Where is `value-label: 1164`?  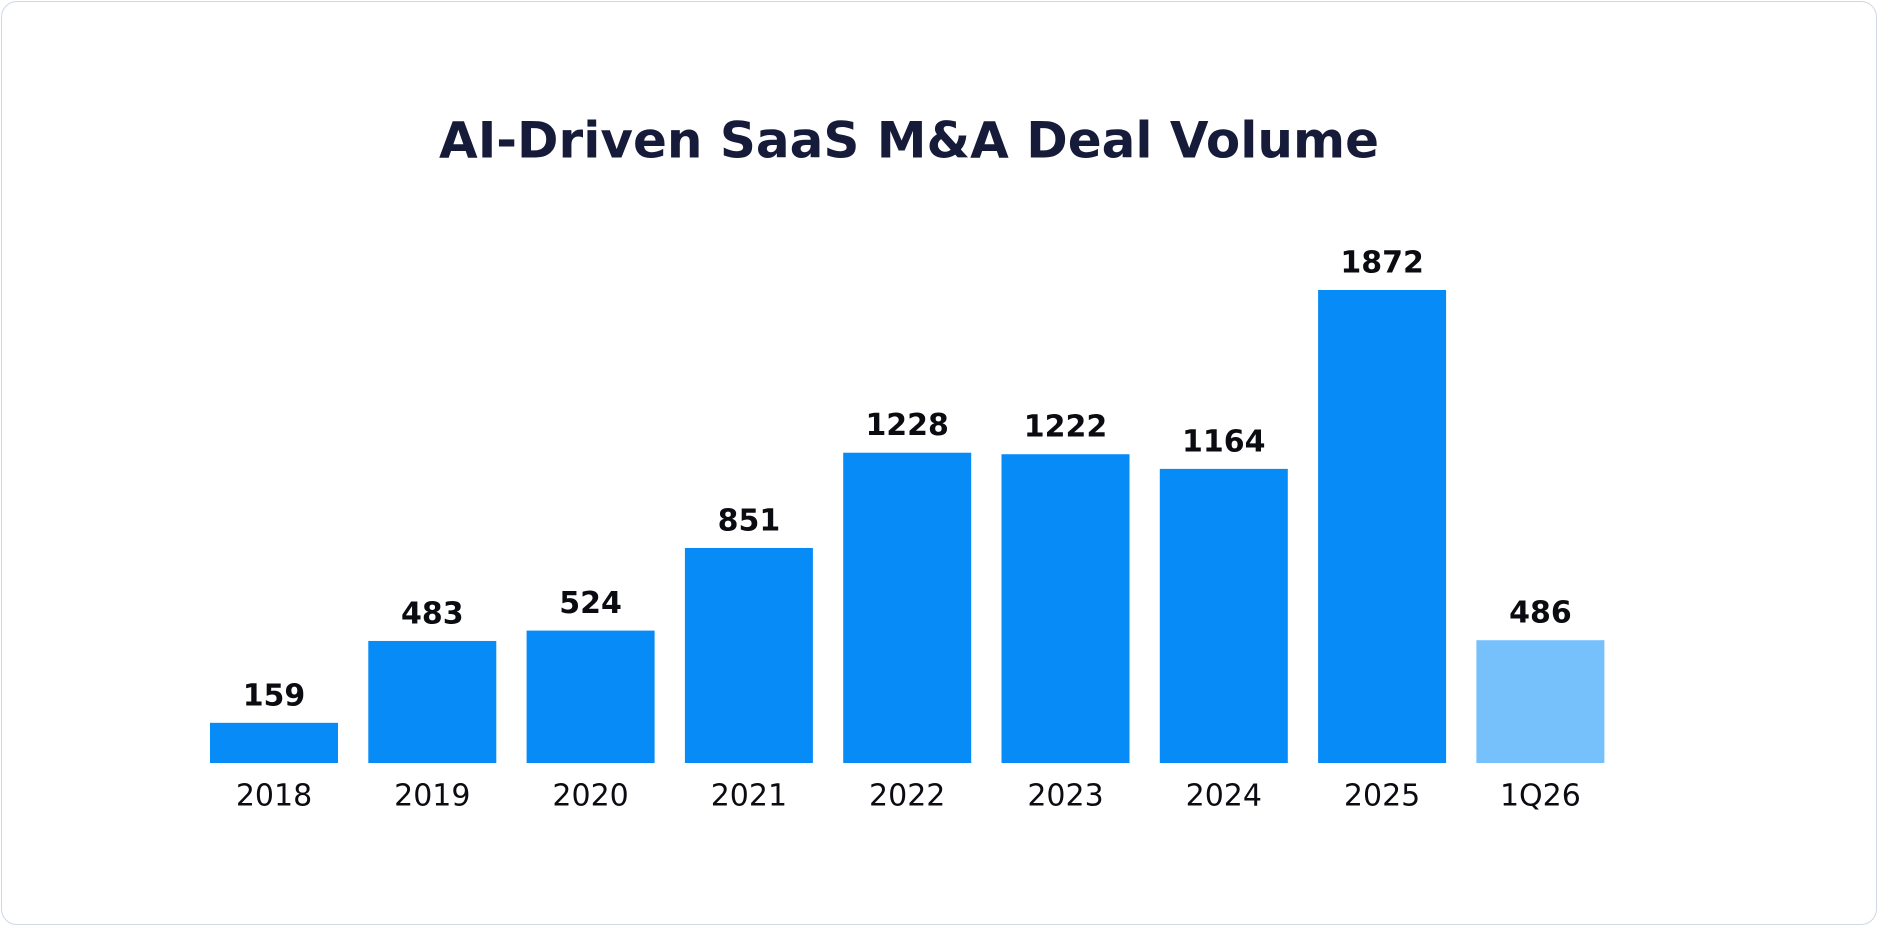 value-label: 1164 is located at coordinates (1224, 441).